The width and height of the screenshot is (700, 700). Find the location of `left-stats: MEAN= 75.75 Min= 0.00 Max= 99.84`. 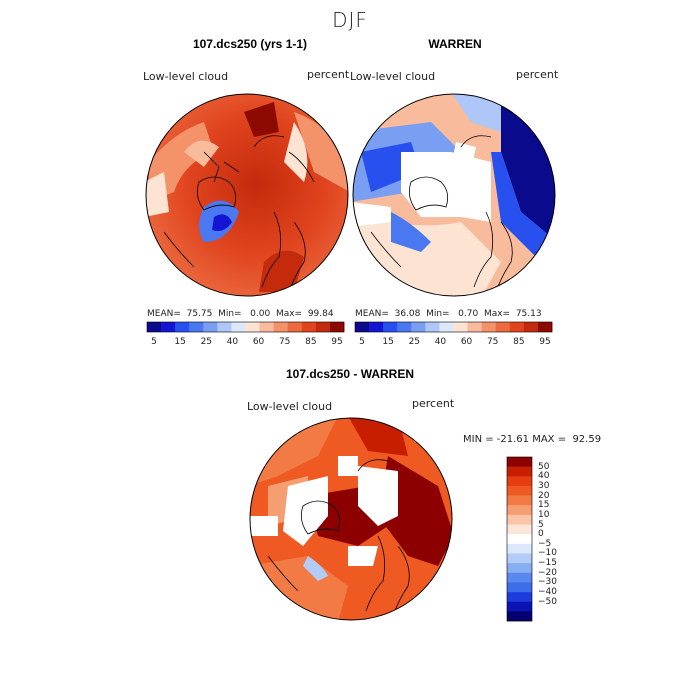

left-stats: MEAN= 75.75 Min= 0.00 Max= 99.84 is located at coordinates (240, 314).